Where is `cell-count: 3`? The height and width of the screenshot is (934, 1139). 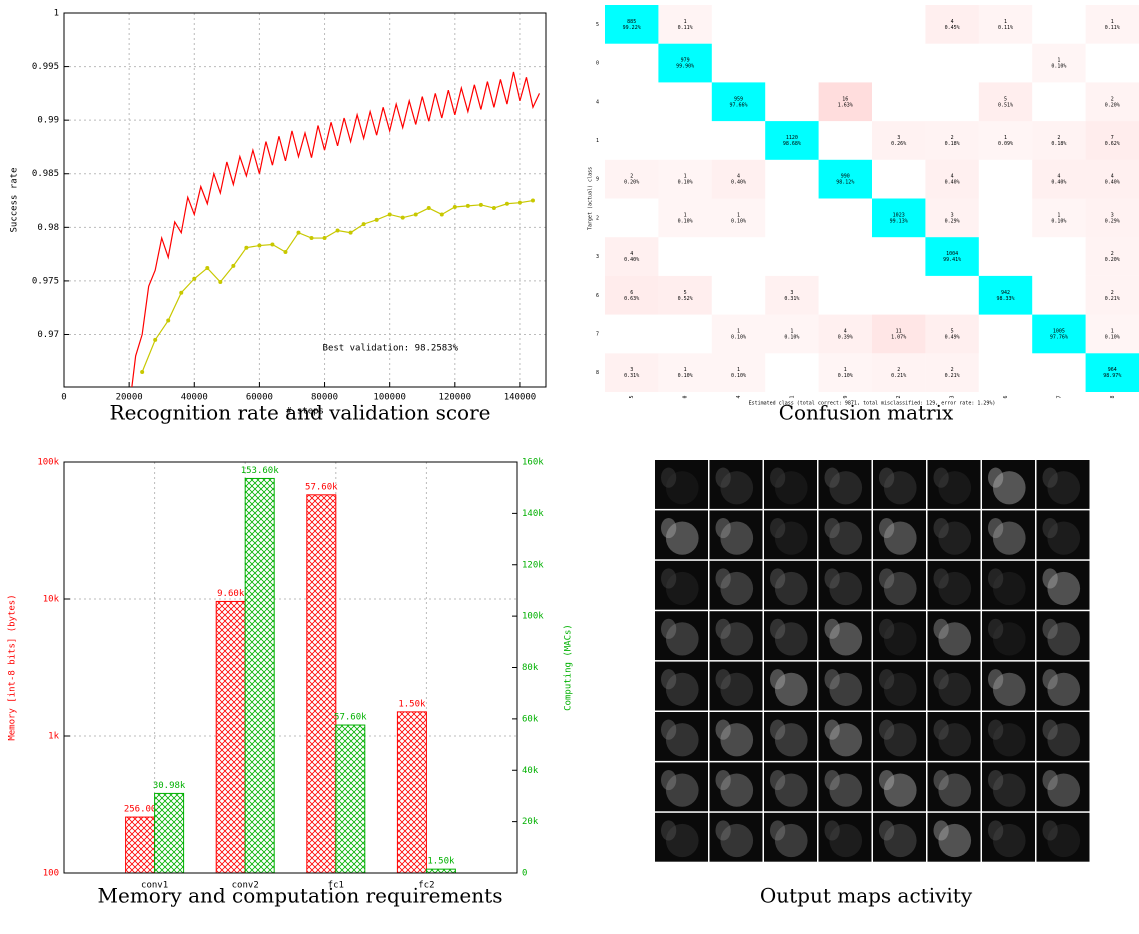 cell-count: 3 is located at coordinates (791, 293).